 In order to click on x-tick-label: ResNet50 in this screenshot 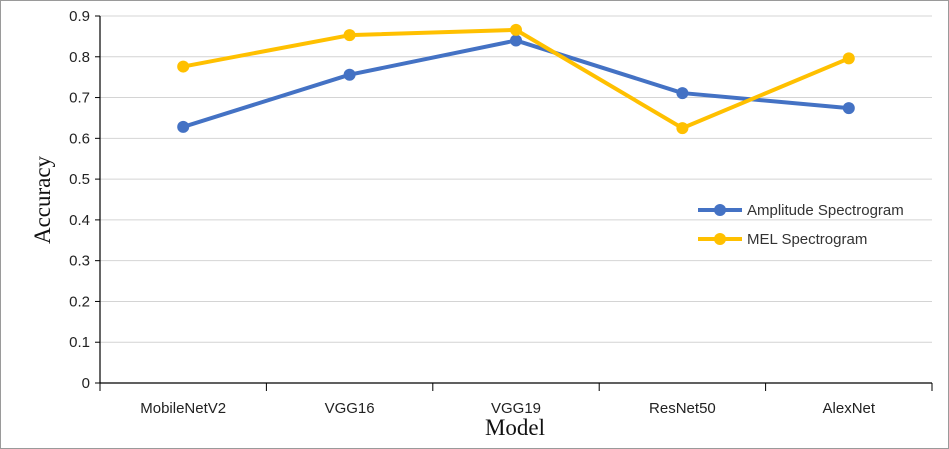, I will do `click(682, 408)`.